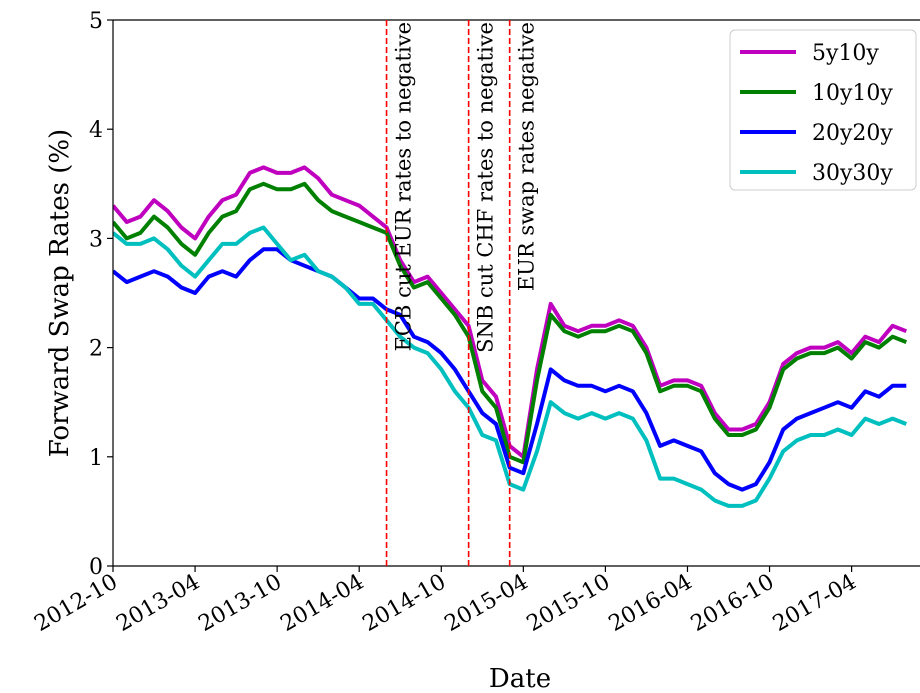 Image resolution: width=920 pixels, height=693 pixels. What do you see at coordinates (96, 458) in the screenshot?
I see `y-tick-label: 1` at bounding box center [96, 458].